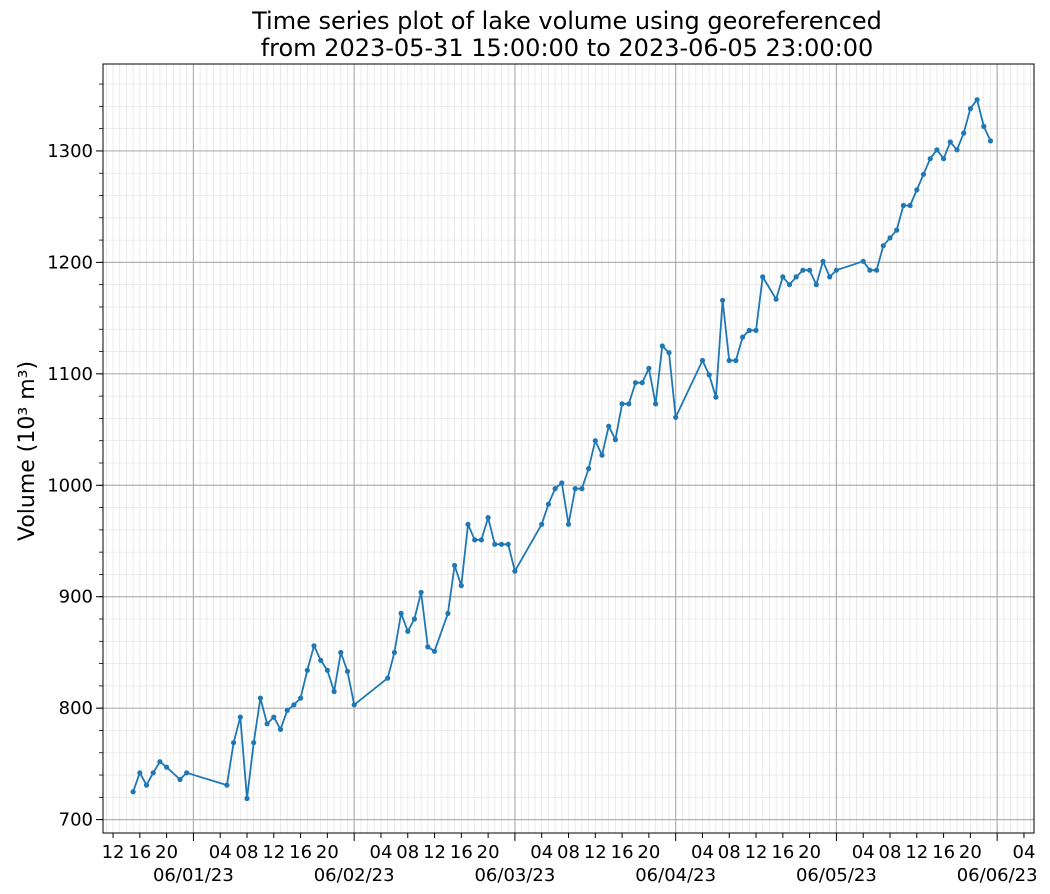  What do you see at coordinates (70, 374) in the screenshot?
I see `y-tick-label: 1100` at bounding box center [70, 374].